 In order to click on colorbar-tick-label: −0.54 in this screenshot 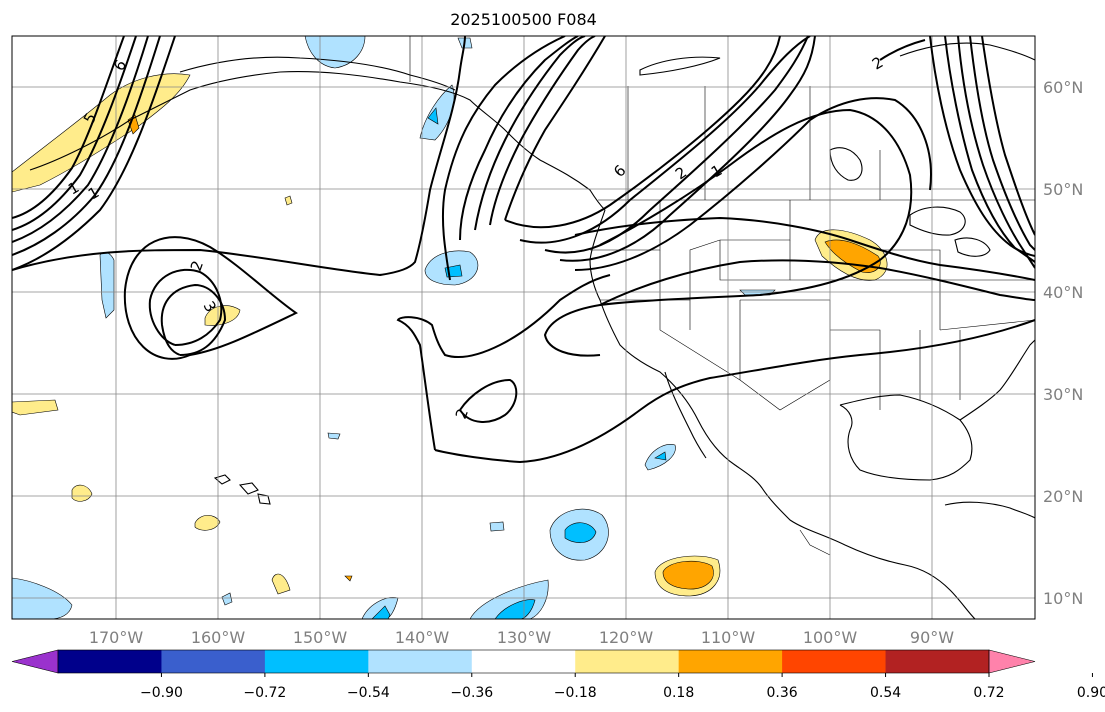, I will do `click(368, 693)`.